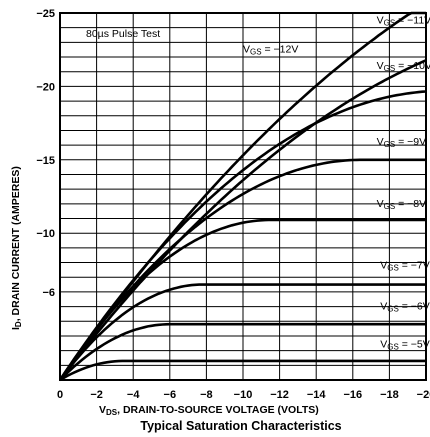 This screenshot has width=430, height=437. I want to click on x-tick-label: −6, so click(170, 395).